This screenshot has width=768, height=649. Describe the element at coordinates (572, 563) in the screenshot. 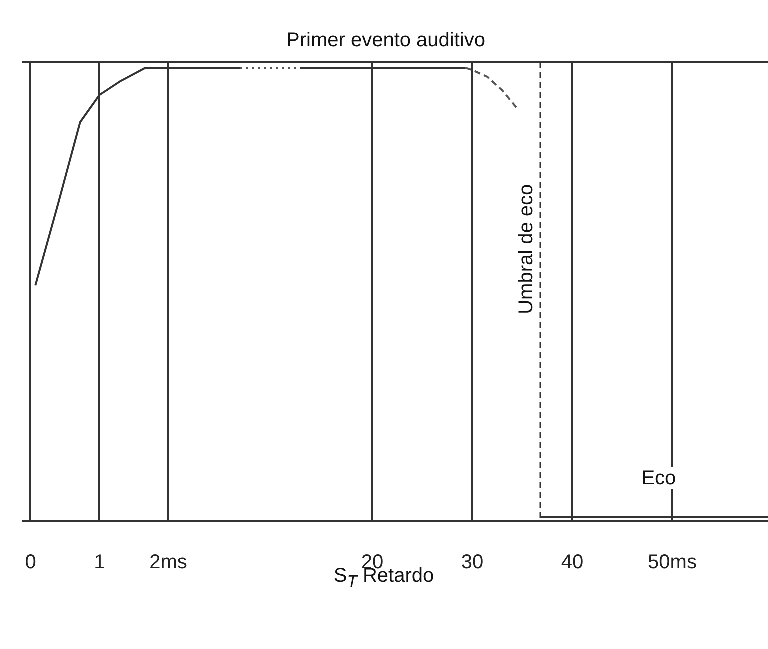

I see `x-tick-label: 40` at that location.